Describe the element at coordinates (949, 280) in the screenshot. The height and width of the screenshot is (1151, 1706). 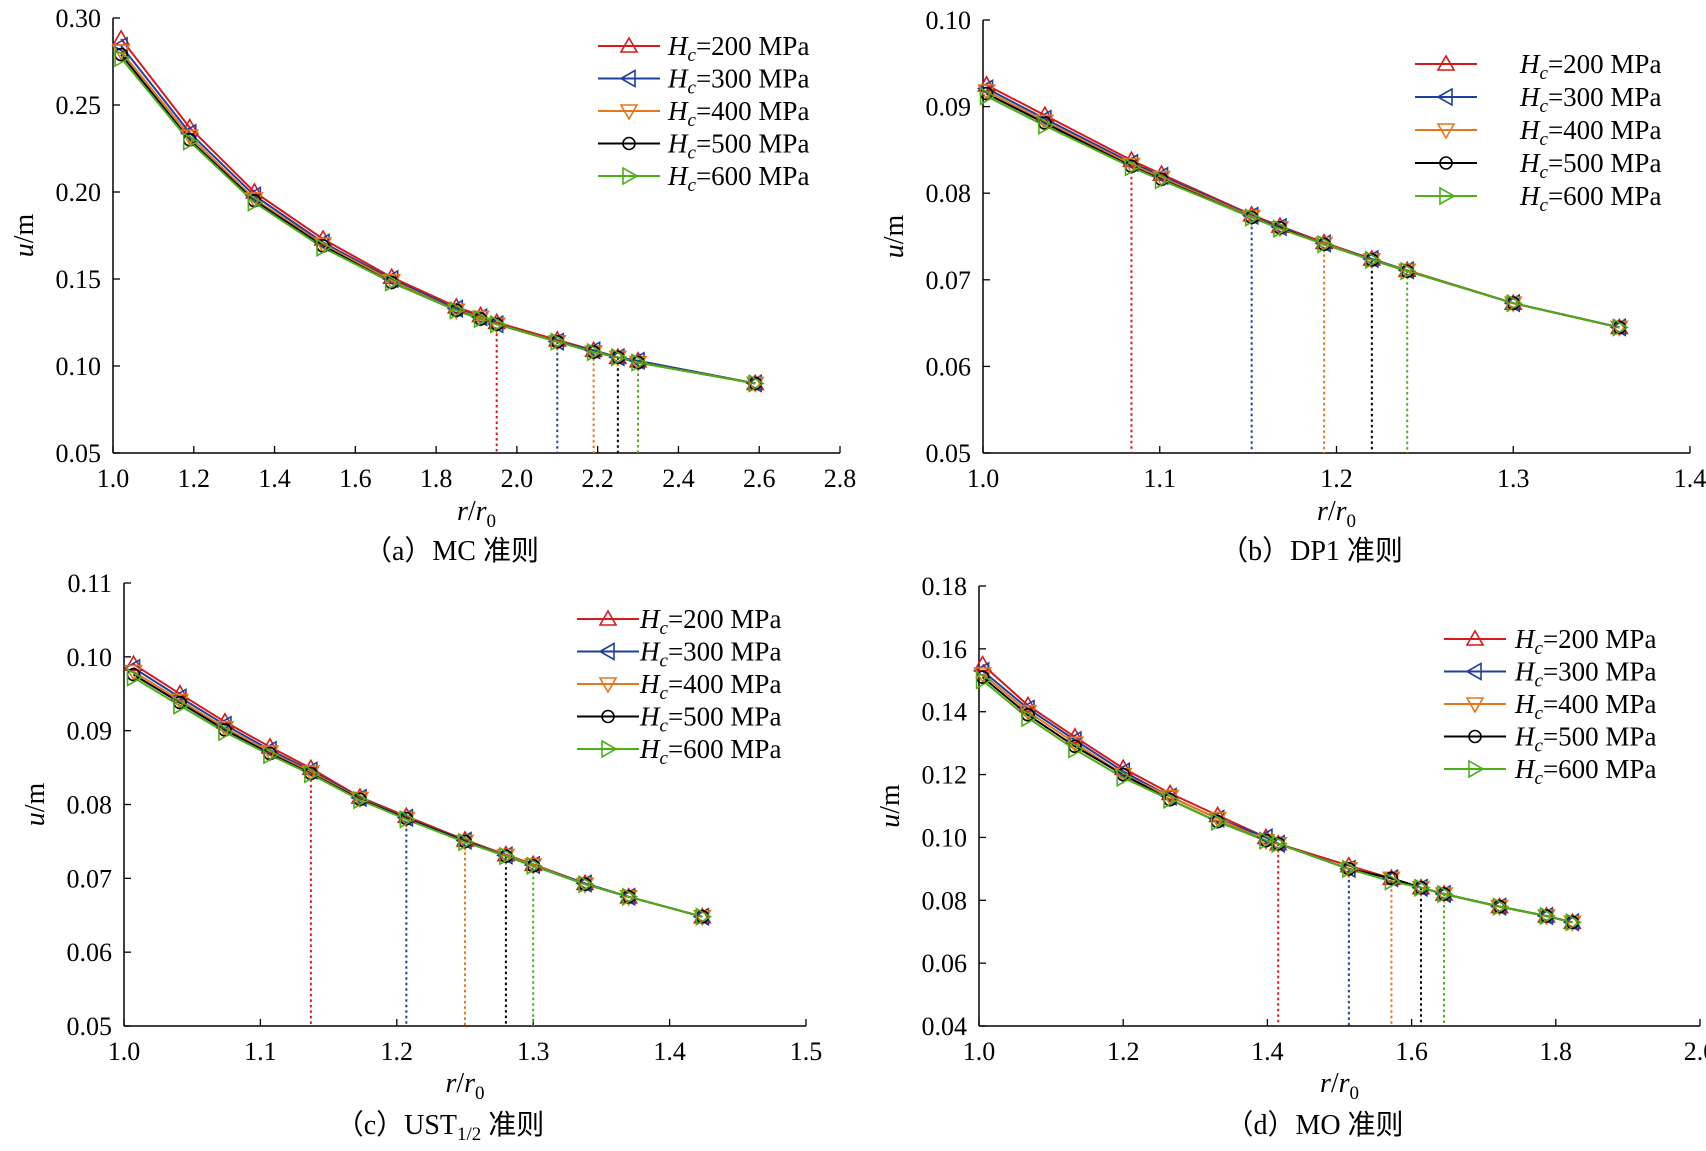
I see `y-tick-label: 0.07` at that location.